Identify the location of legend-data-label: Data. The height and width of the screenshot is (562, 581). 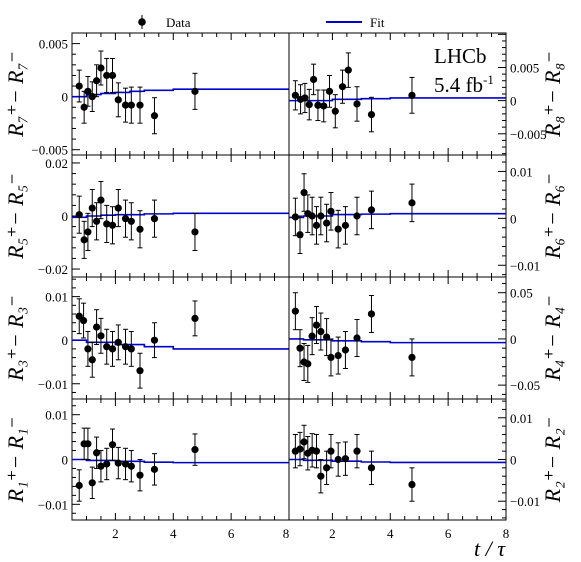
(178, 22).